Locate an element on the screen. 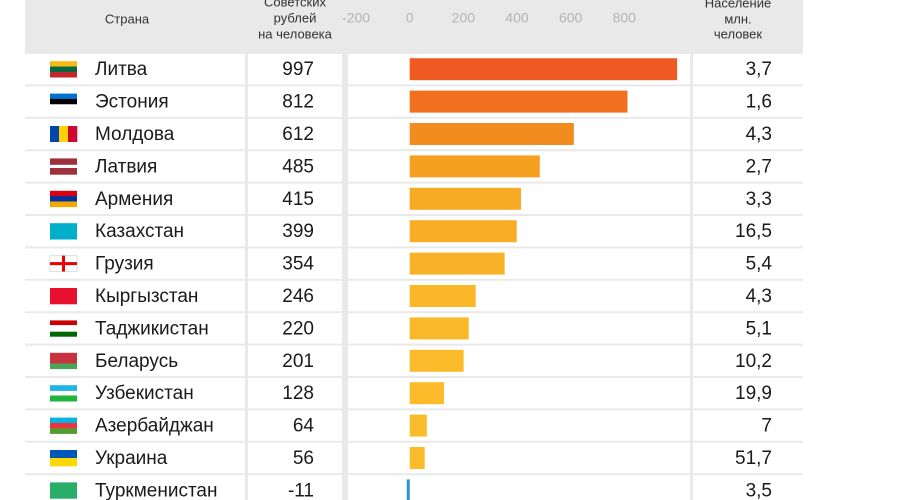 Image resolution: width=900 pixels, height=500 pixels. population-header: Население is located at coordinates (738, 5).